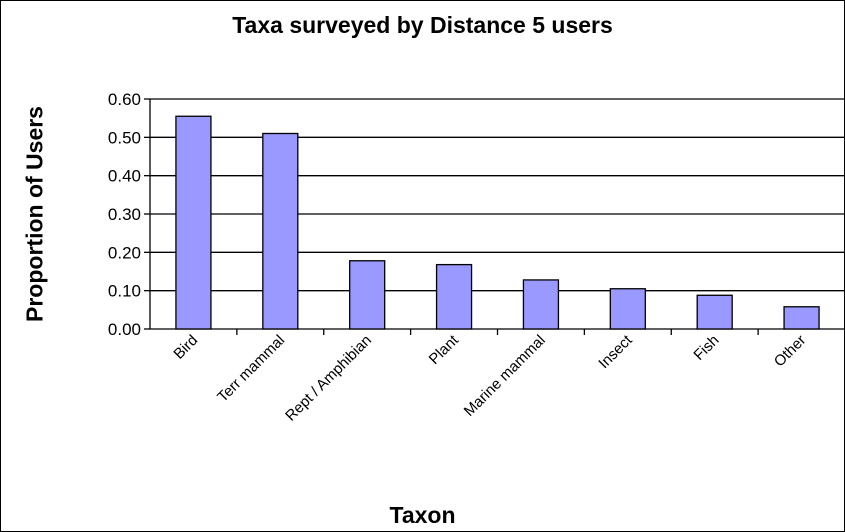  I want to click on x-tick-label: Bird, so click(185, 347).